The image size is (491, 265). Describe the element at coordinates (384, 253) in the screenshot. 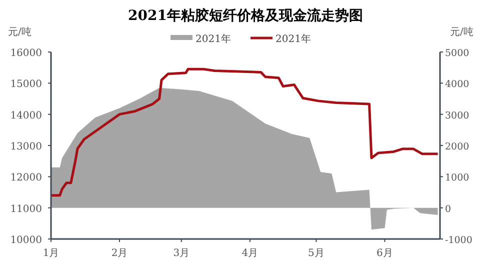

I see `x-tick-label: 6月` at that location.